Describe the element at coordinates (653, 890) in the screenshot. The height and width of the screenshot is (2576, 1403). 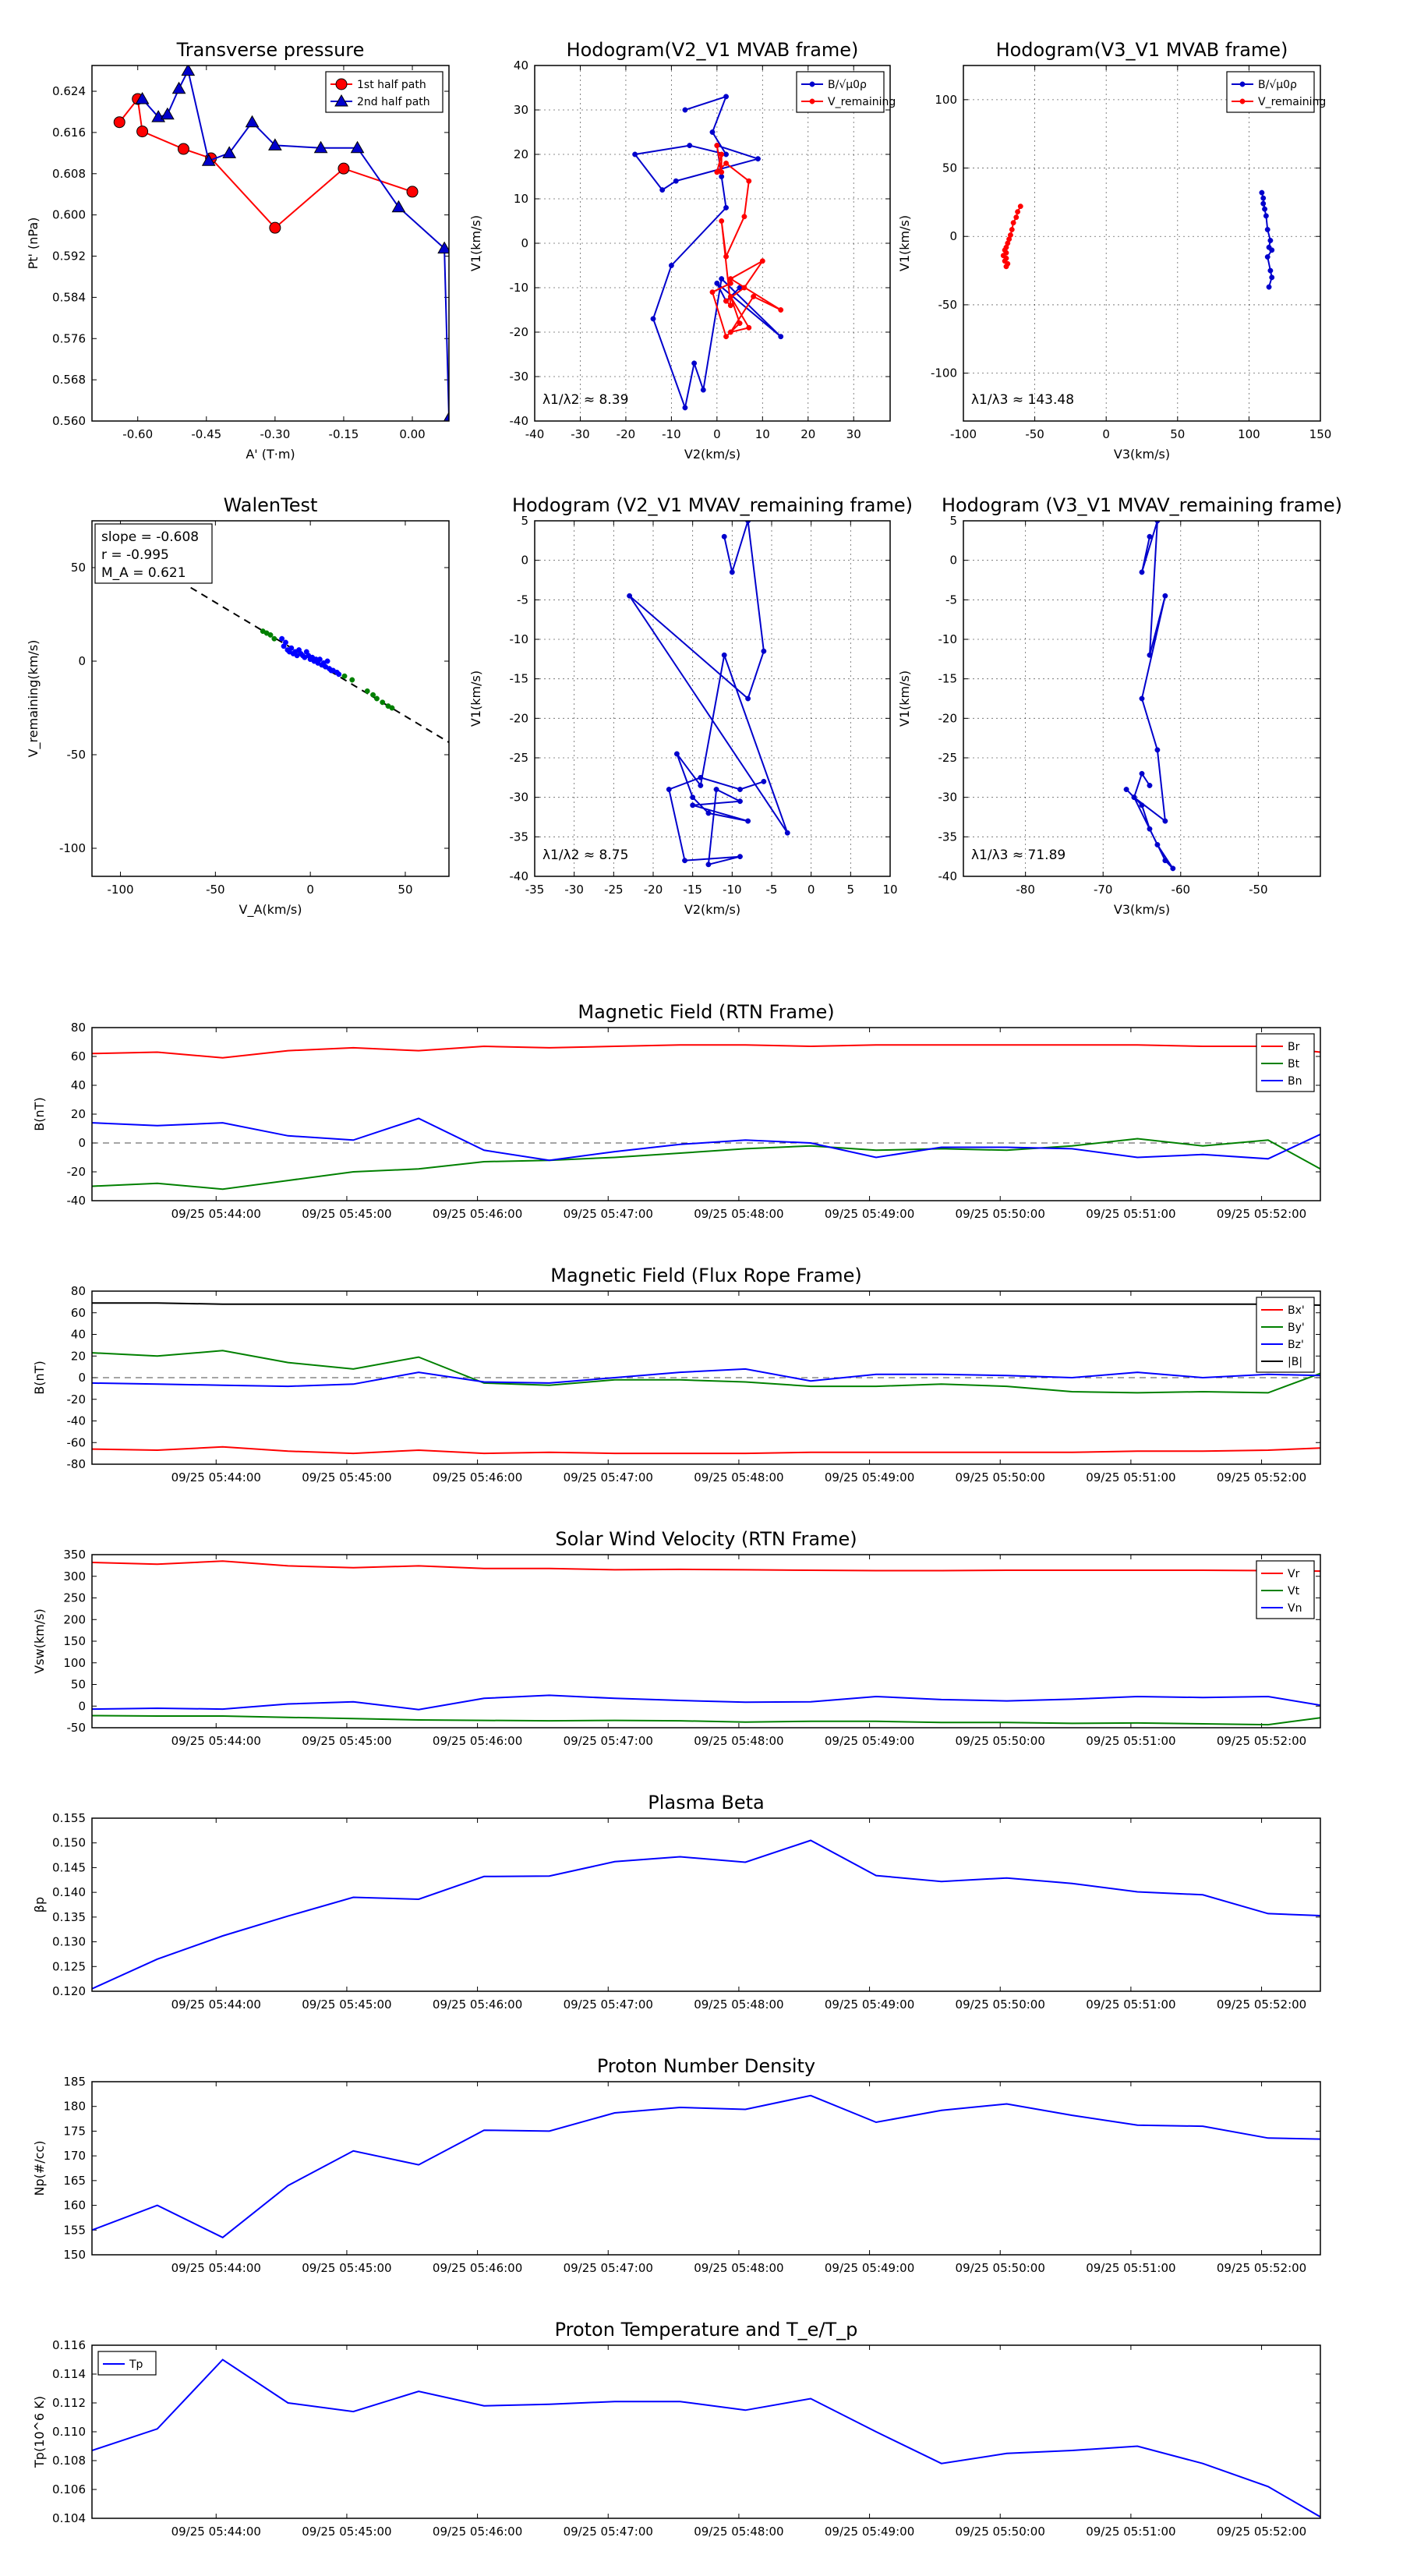
I see `x-tick-label: -20` at that location.